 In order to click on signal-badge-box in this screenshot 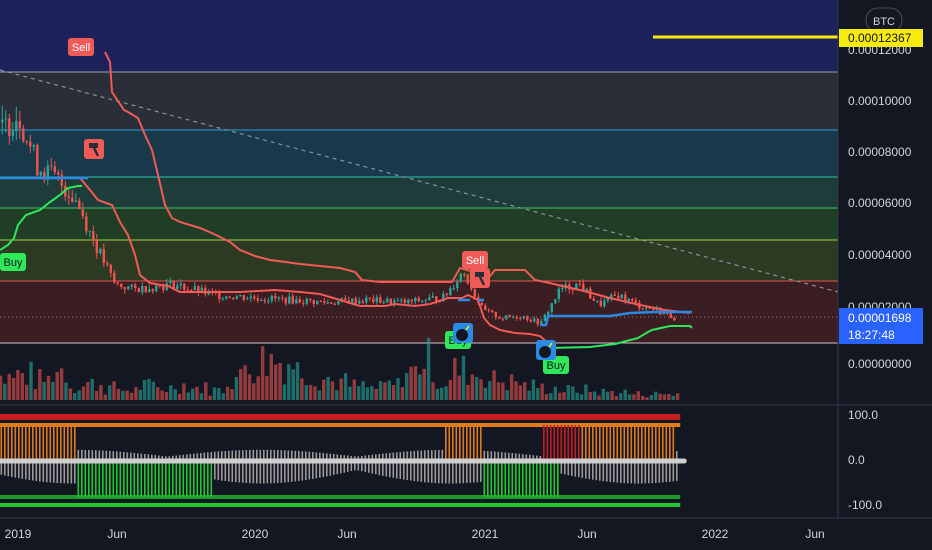, I will do `click(556, 365)`.